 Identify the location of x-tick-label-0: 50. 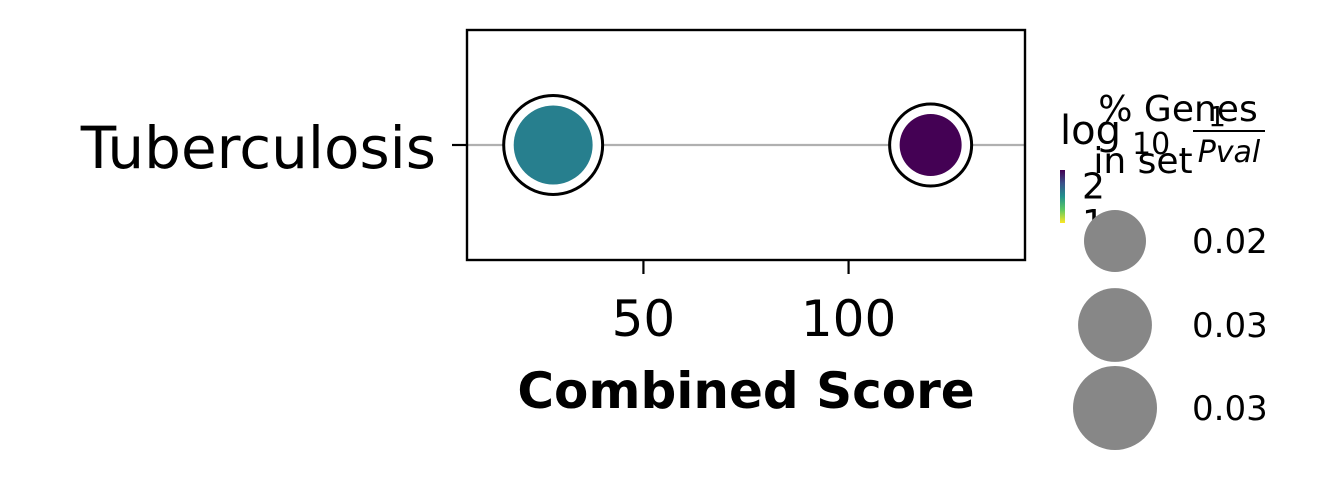
(644, 319).